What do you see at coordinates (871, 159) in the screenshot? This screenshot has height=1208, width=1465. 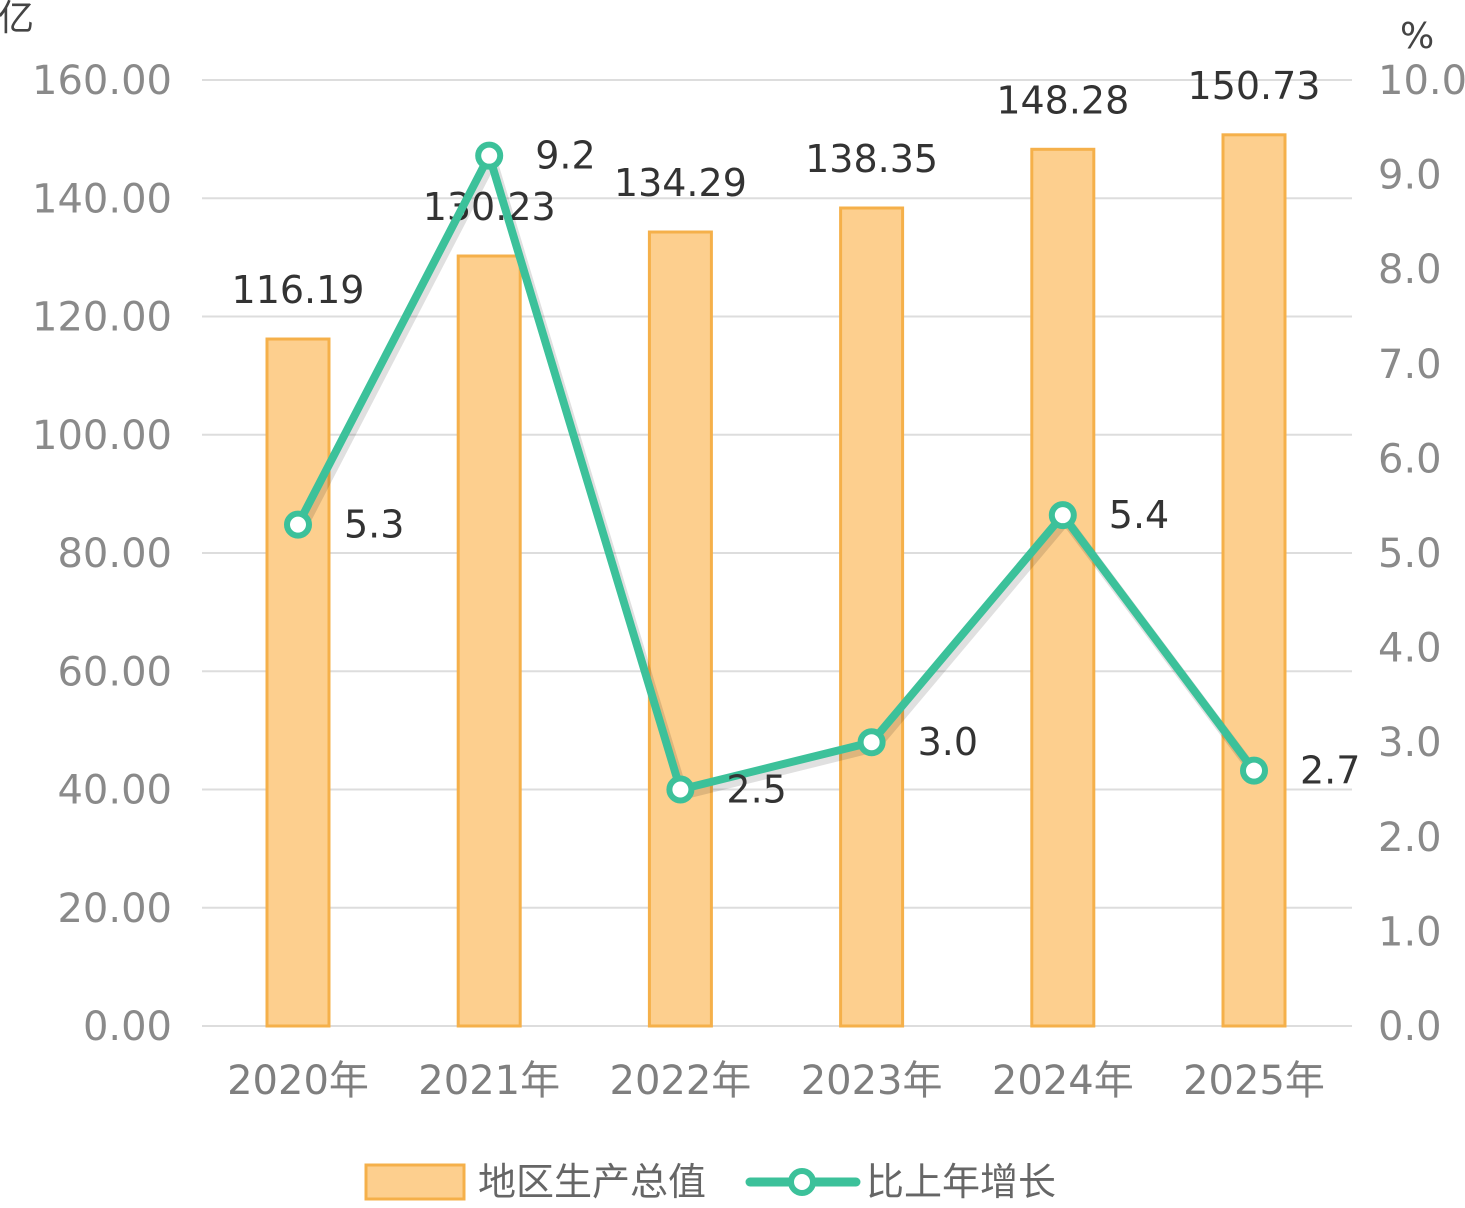 I see `bar-value-label: 138.35` at bounding box center [871, 159].